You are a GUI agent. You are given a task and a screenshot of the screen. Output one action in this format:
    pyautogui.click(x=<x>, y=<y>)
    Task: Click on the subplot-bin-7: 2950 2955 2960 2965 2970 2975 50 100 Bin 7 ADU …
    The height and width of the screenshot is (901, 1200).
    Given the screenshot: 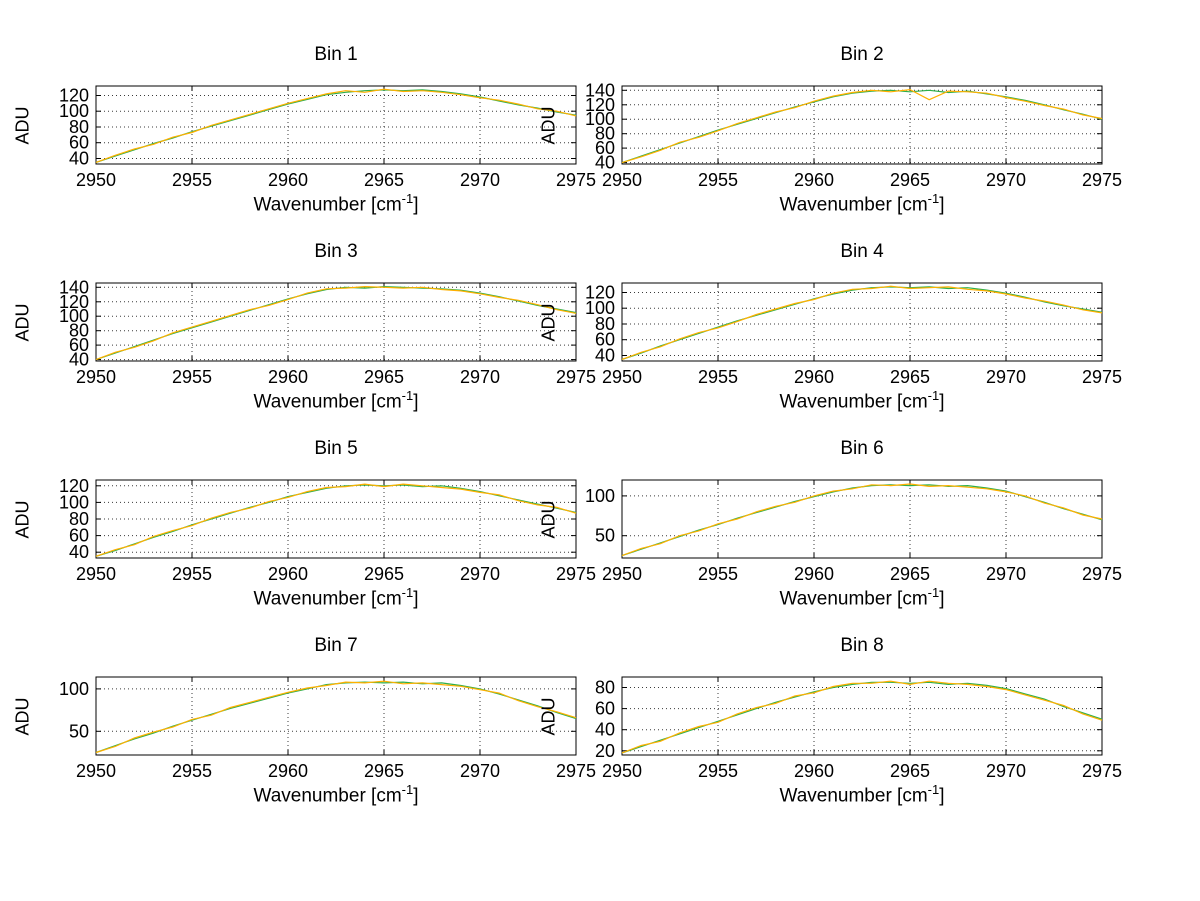 What is the action you would take?
    pyautogui.click(x=301, y=729)
    